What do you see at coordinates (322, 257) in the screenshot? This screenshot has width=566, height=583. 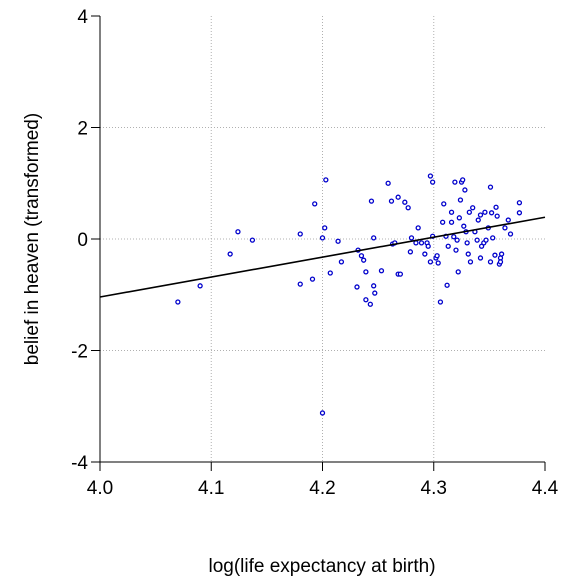 I see `fit-line` at bounding box center [322, 257].